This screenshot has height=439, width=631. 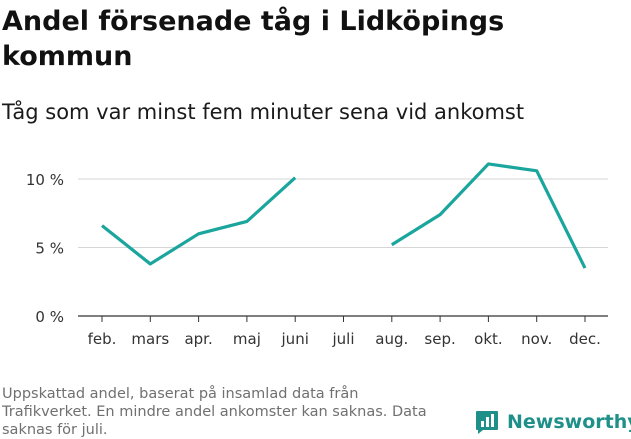 I want to click on gridlines, so click(x=343, y=213).